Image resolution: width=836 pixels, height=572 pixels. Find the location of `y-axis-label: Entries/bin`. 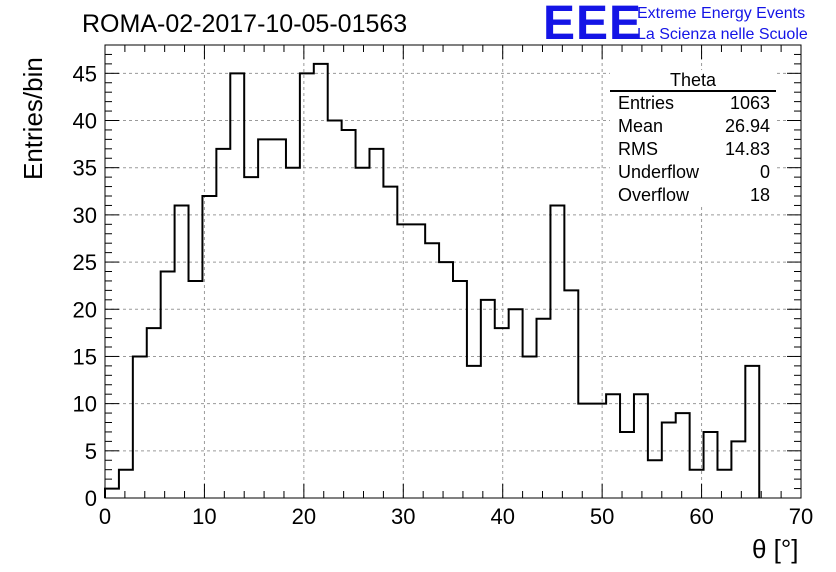

y-axis-label: Entries/bin is located at coordinates (33, 118).